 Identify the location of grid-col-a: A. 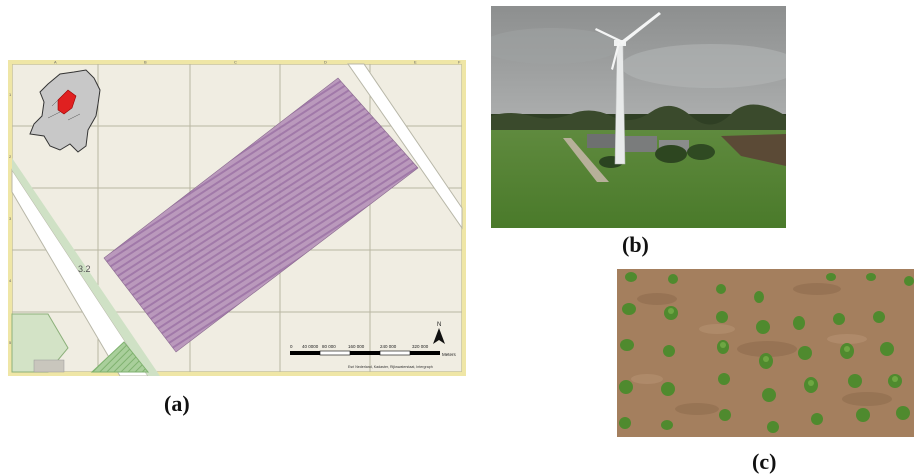
(55, 62).